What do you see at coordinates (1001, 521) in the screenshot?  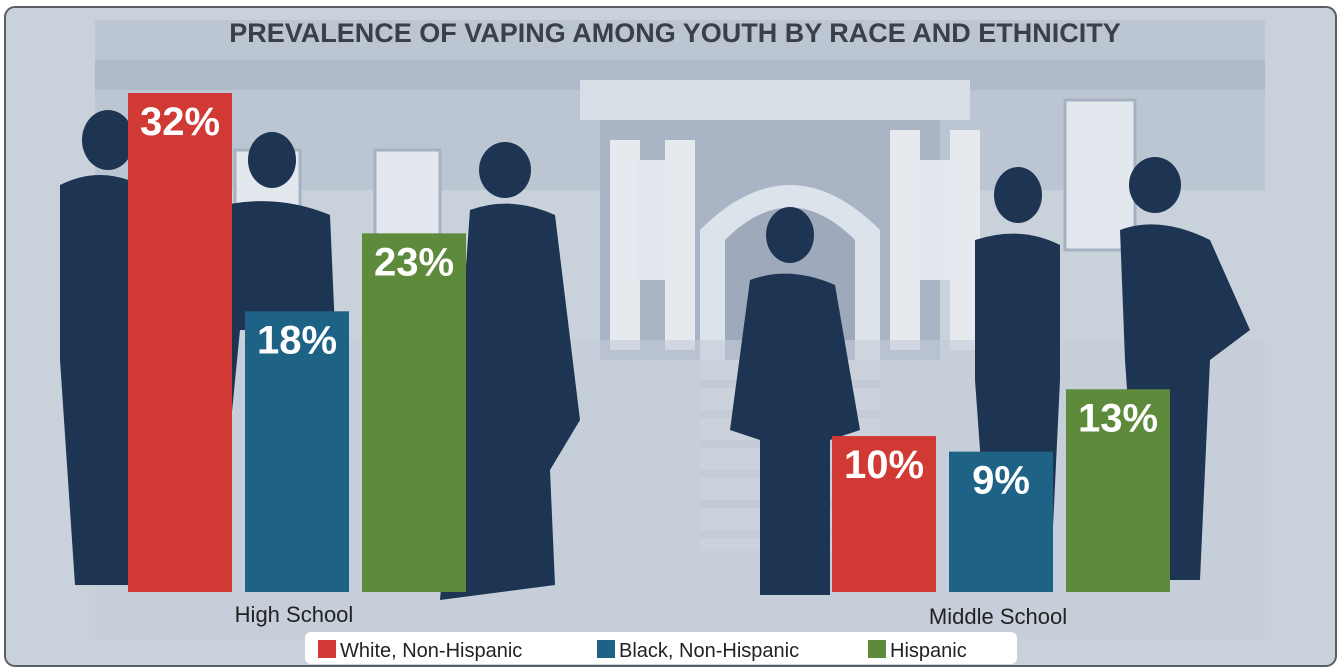 I see `bar-middle-school-black` at bounding box center [1001, 521].